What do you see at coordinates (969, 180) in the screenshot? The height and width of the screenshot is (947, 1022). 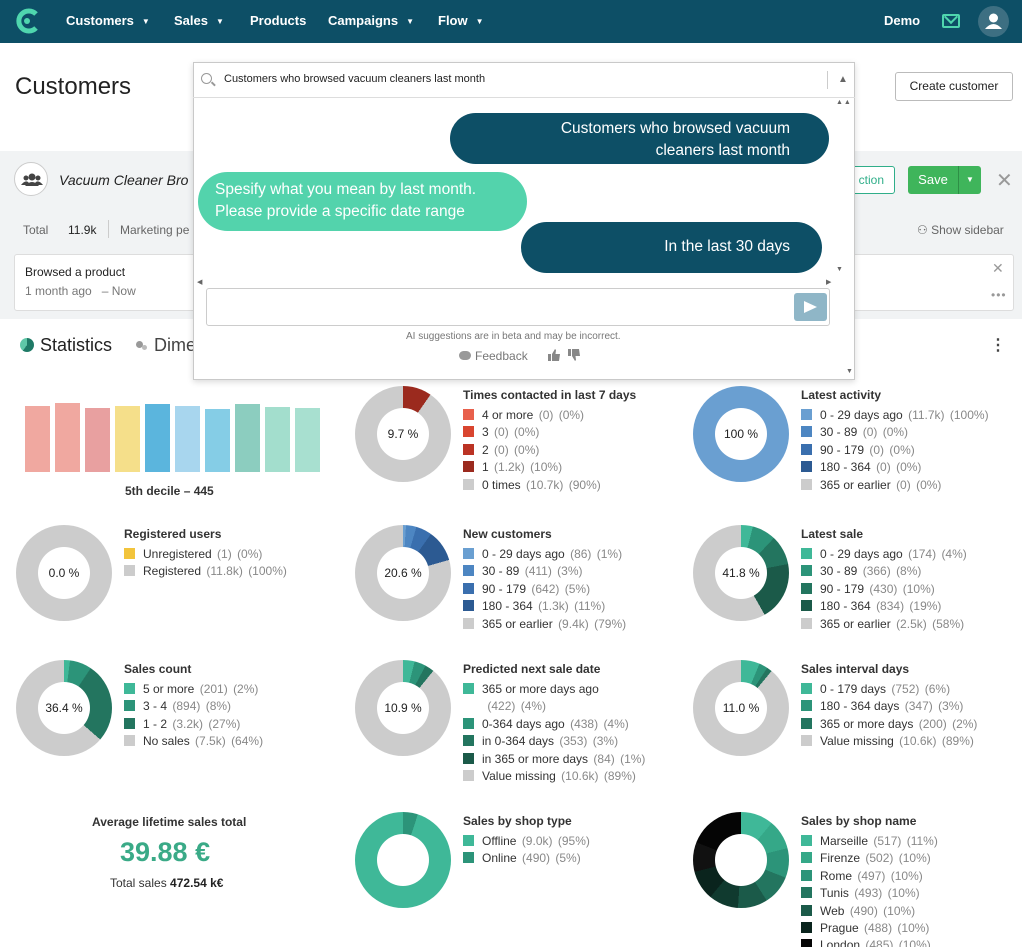 I see `save-dropdown-chevron-down-icon: ▼` at bounding box center [969, 180].